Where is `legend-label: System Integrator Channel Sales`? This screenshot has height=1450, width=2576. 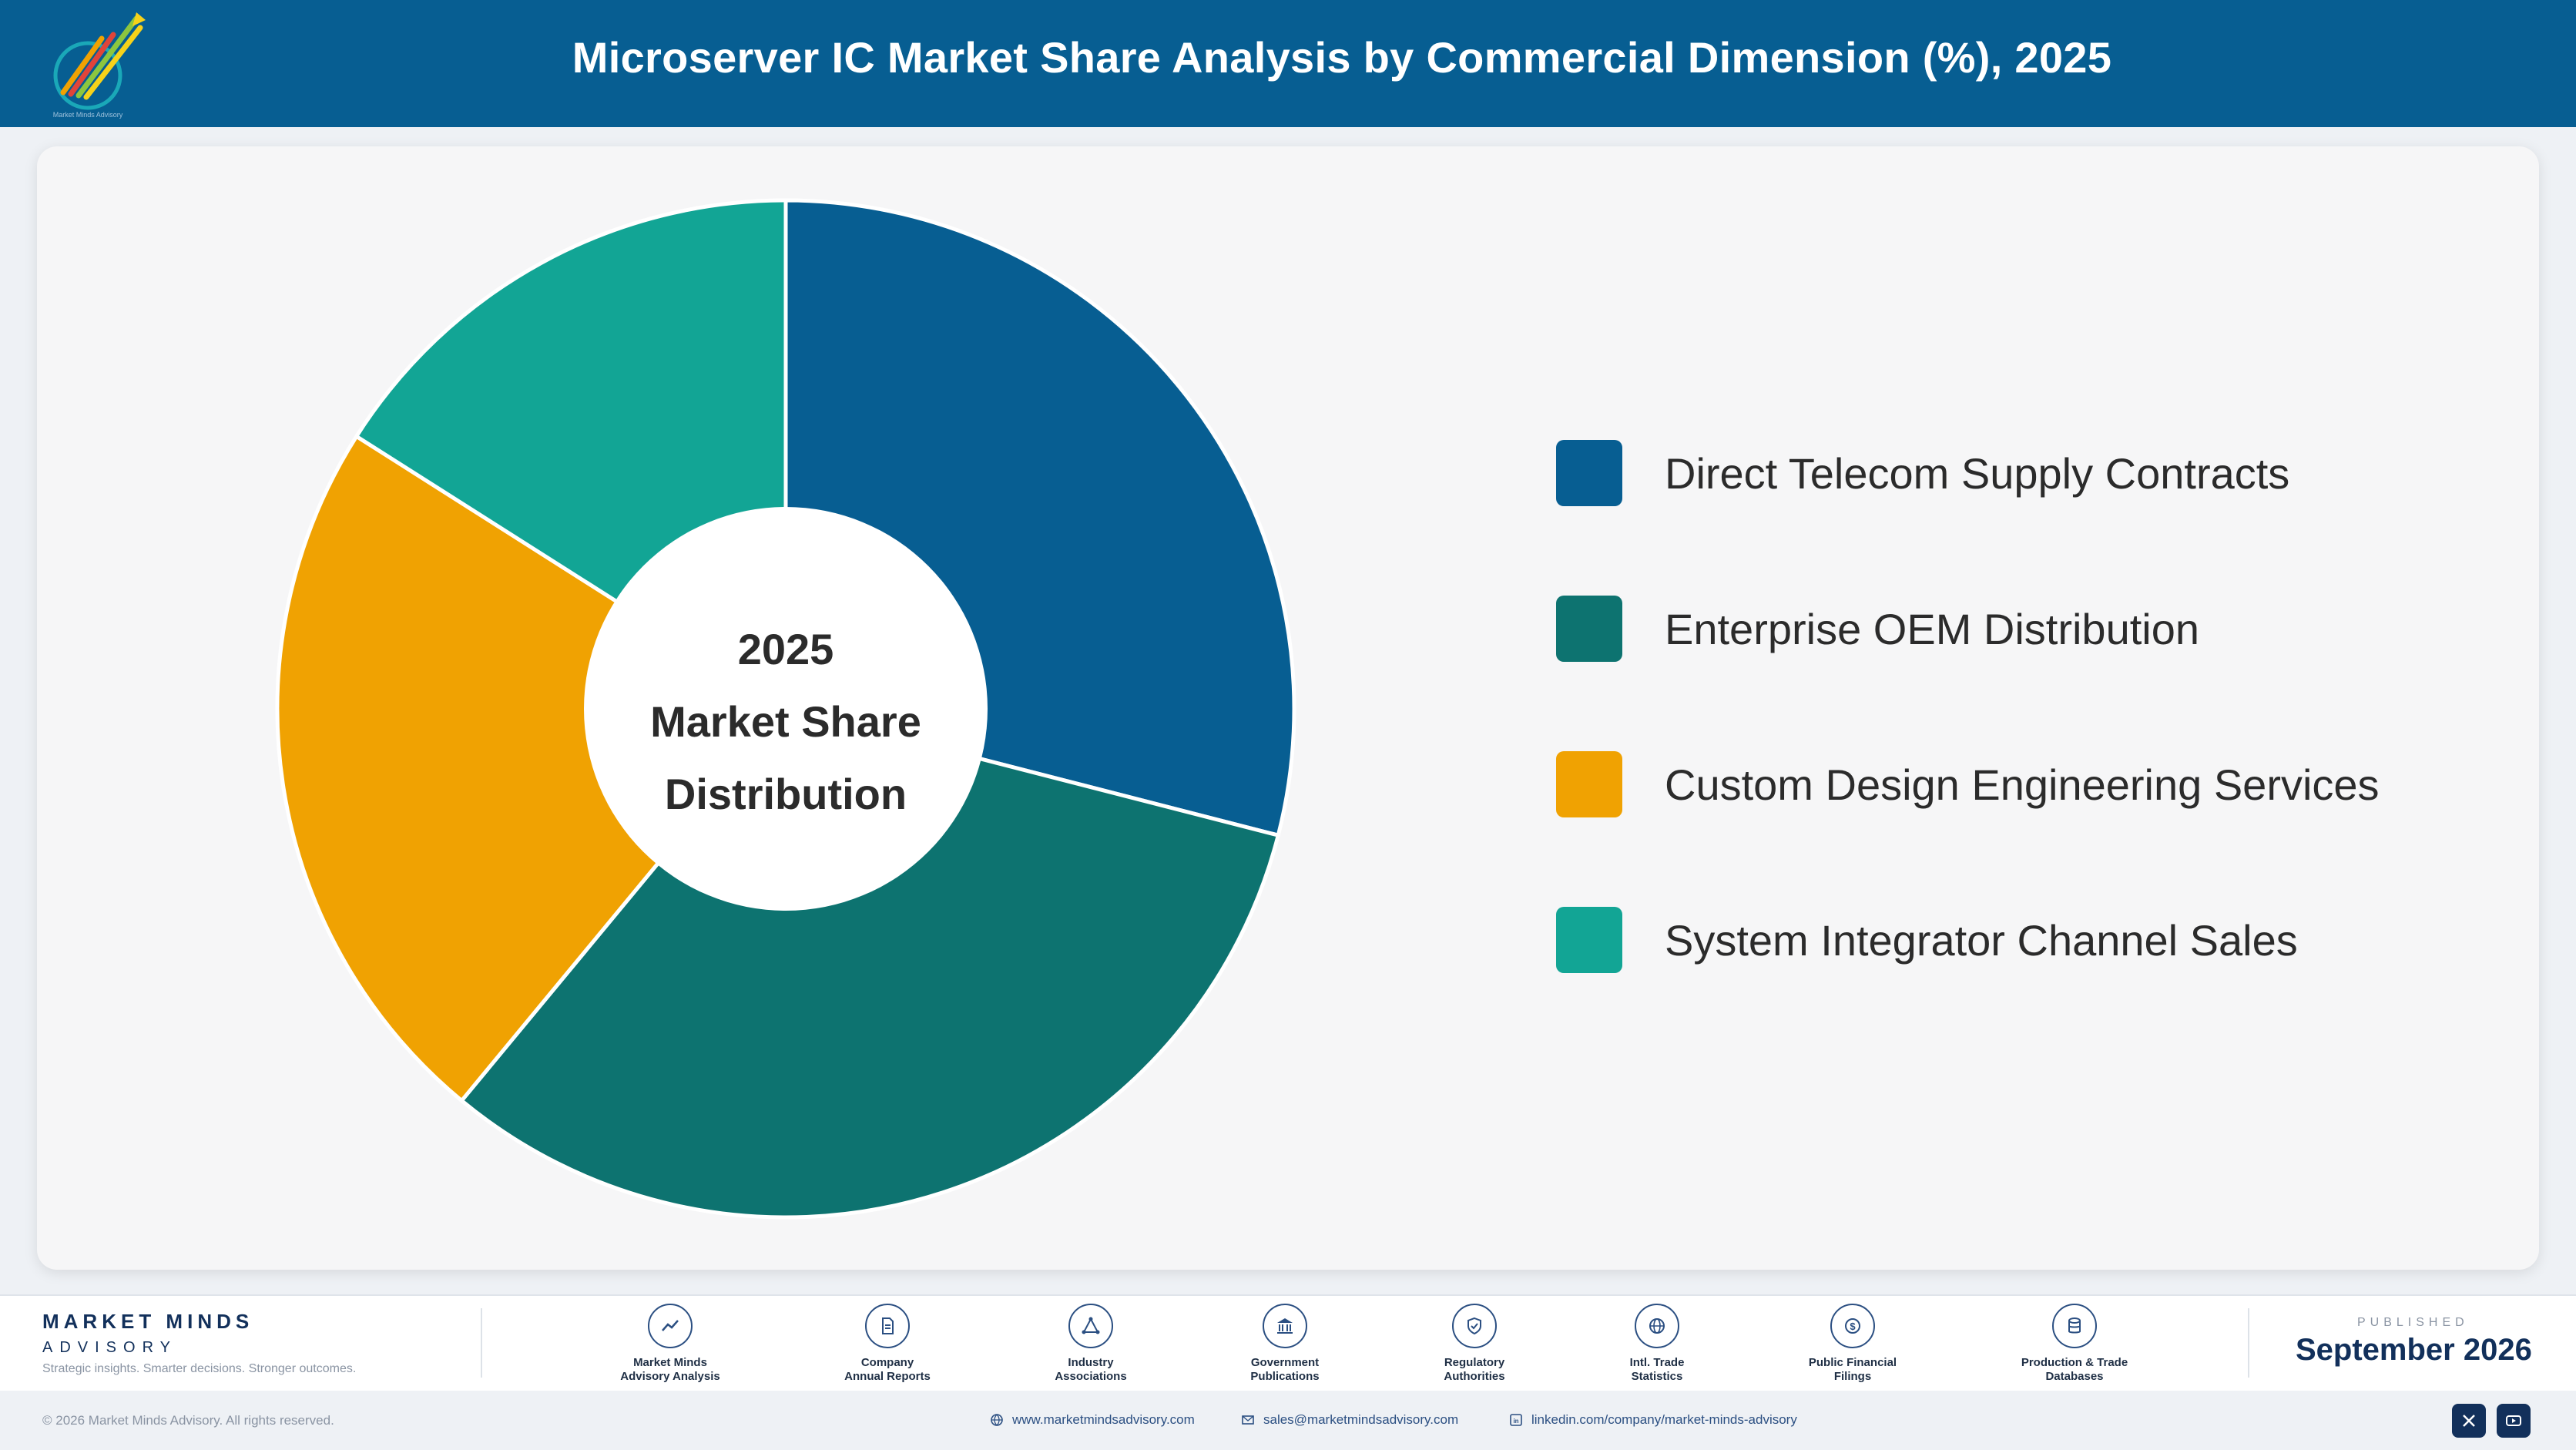 legend-label: System Integrator Channel Sales is located at coordinates (1981, 940).